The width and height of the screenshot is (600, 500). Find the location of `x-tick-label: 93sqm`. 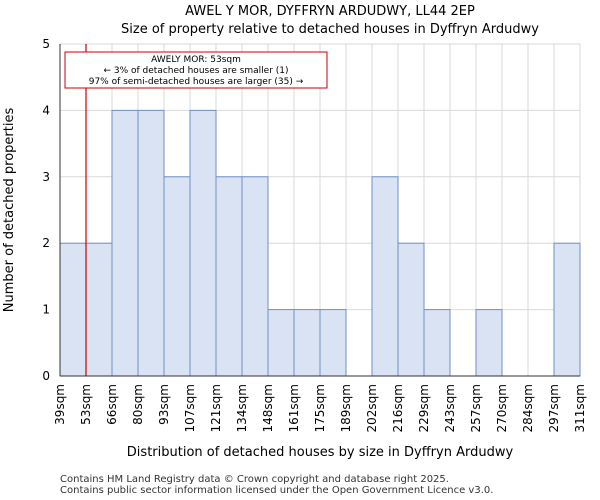

x-tick-label: 93sqm is located at coordinates (164, 404).